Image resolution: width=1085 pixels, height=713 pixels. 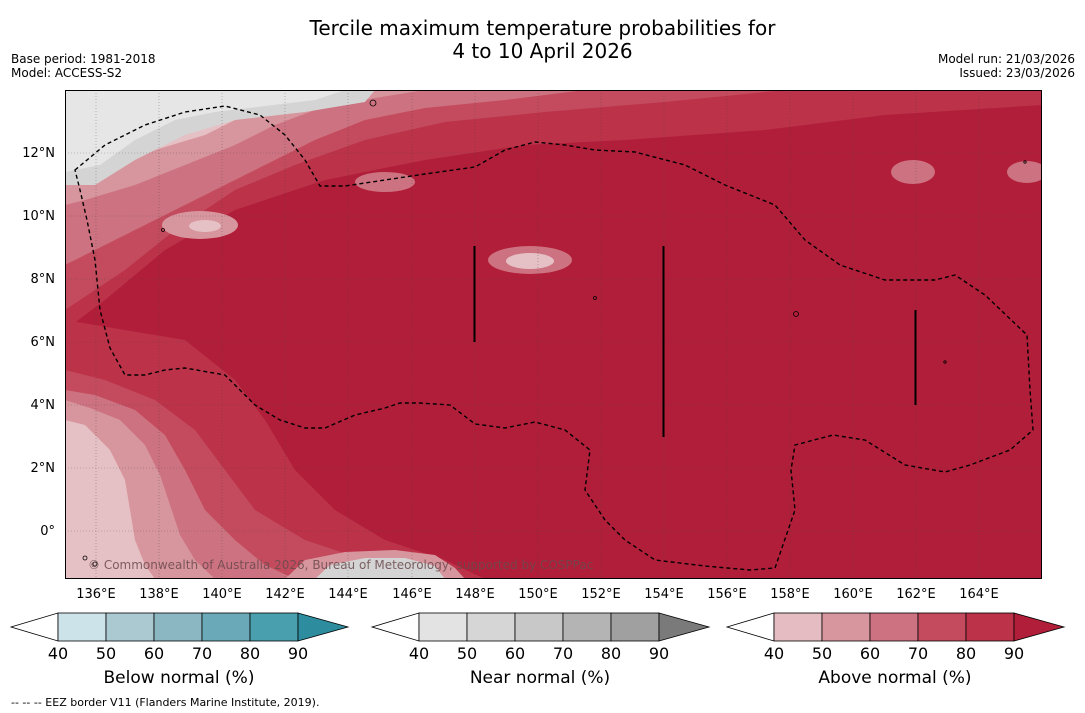 What do you see at coordinates (467, 653) in the screenshot?
I see `colorbar-near-tick: 50` at bounding box center [467, 653].